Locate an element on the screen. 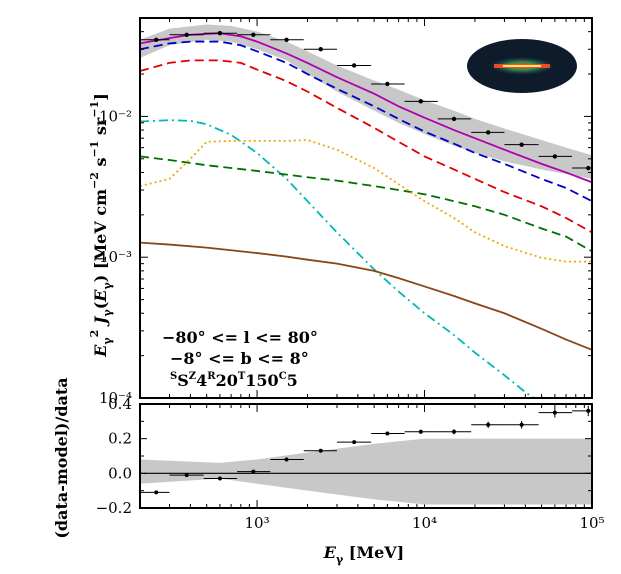  annotation-latitude: −8° <= b <= 8° is located at coordinates (239, 358).